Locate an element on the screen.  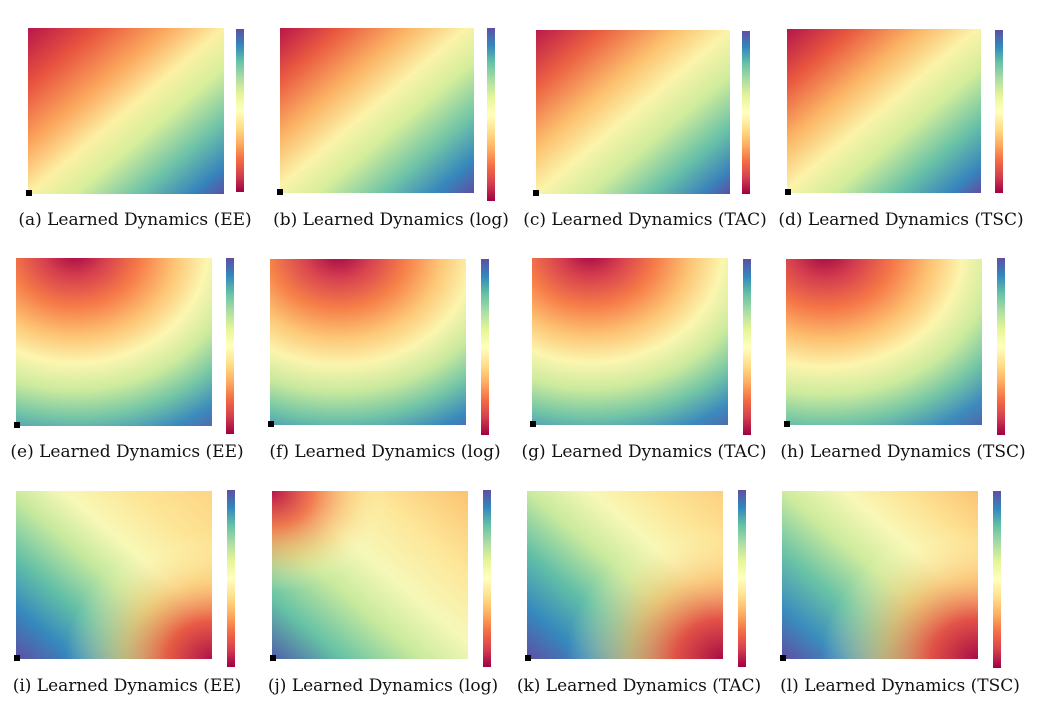
heatmap-b is located at coordinates (377, 110).